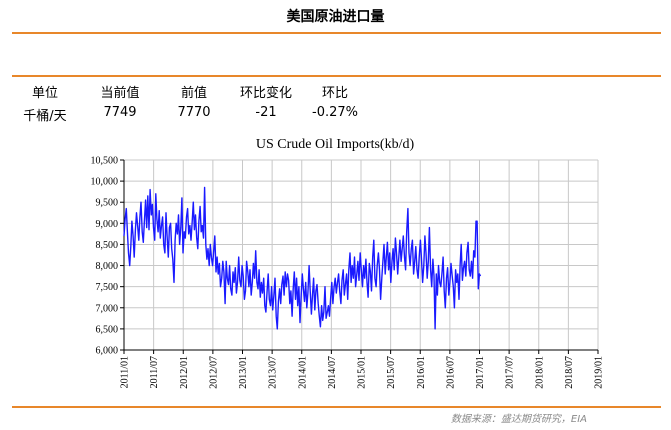 The image size is (671, 430). What do you see at coordinates (184, 372) in the screenshot?
I see `x-tick-label: 2012/01` at bounding box center [184, 372].